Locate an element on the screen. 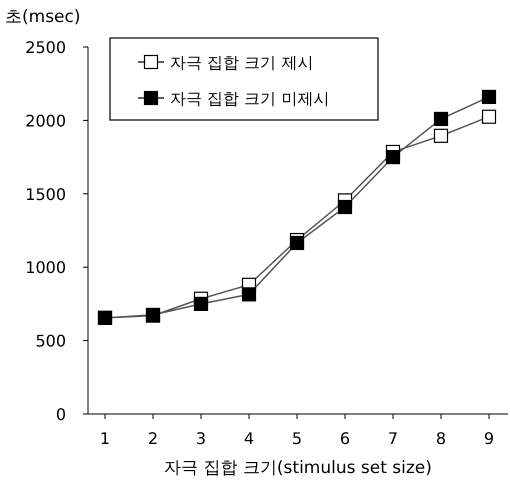 Image resolution: width=510 pixels, height=486 pixels. legend-label: 자극 집합 크기 제시 is located at coordinates (242, 62).